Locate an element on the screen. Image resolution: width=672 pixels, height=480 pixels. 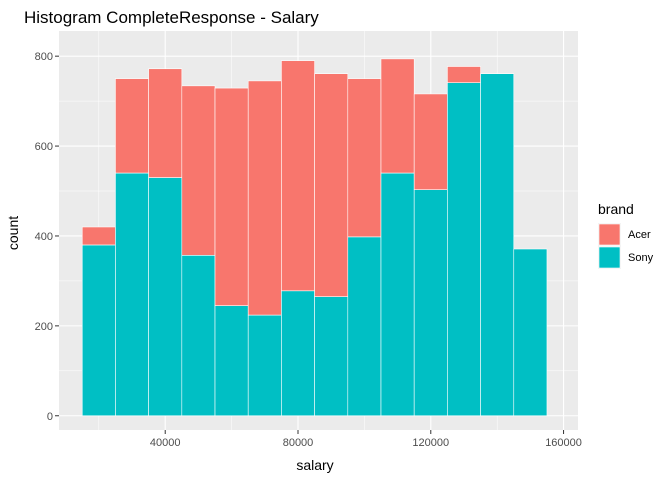
x-tick-label: 80000 is located at coordinates (298, 443).